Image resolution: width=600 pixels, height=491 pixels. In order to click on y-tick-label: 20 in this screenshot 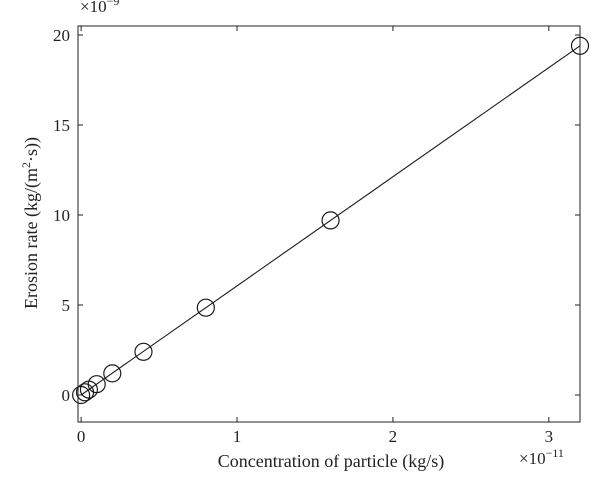, I will do `click(61, 35)`.